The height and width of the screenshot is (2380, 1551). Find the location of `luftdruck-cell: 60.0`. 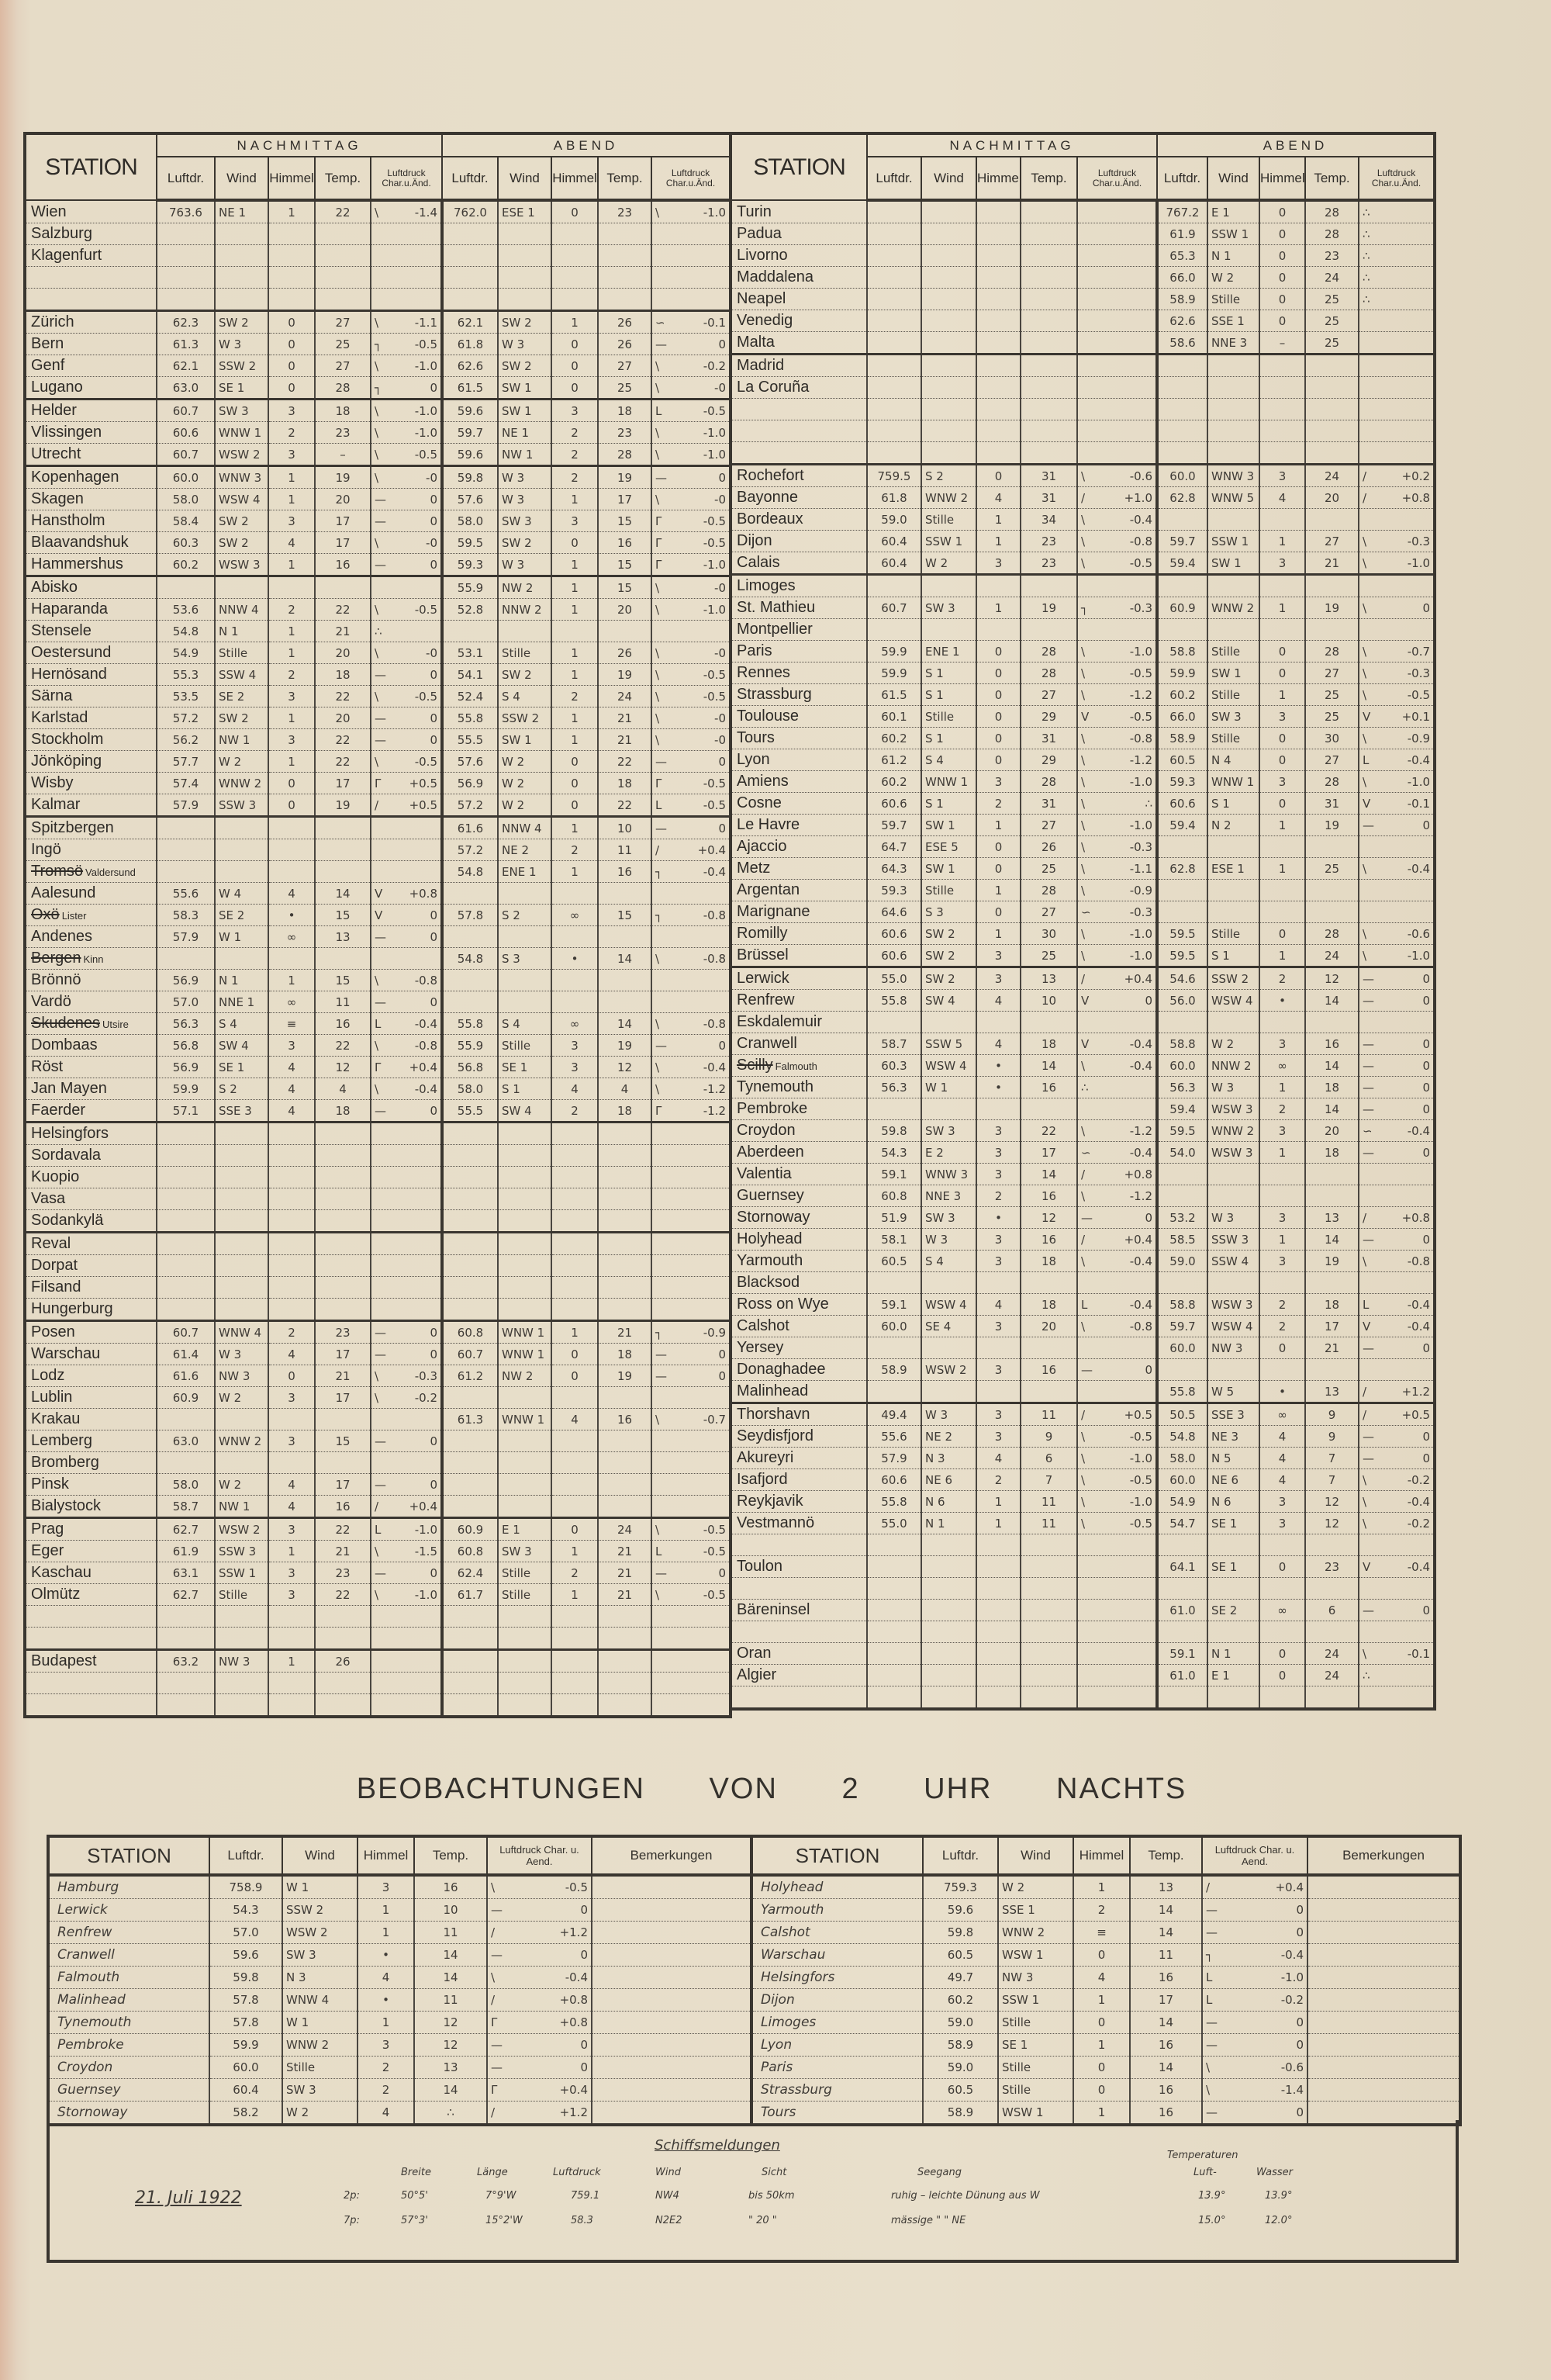

luftdruck-cell: 60.0 is located at coordinates (245, 2068).